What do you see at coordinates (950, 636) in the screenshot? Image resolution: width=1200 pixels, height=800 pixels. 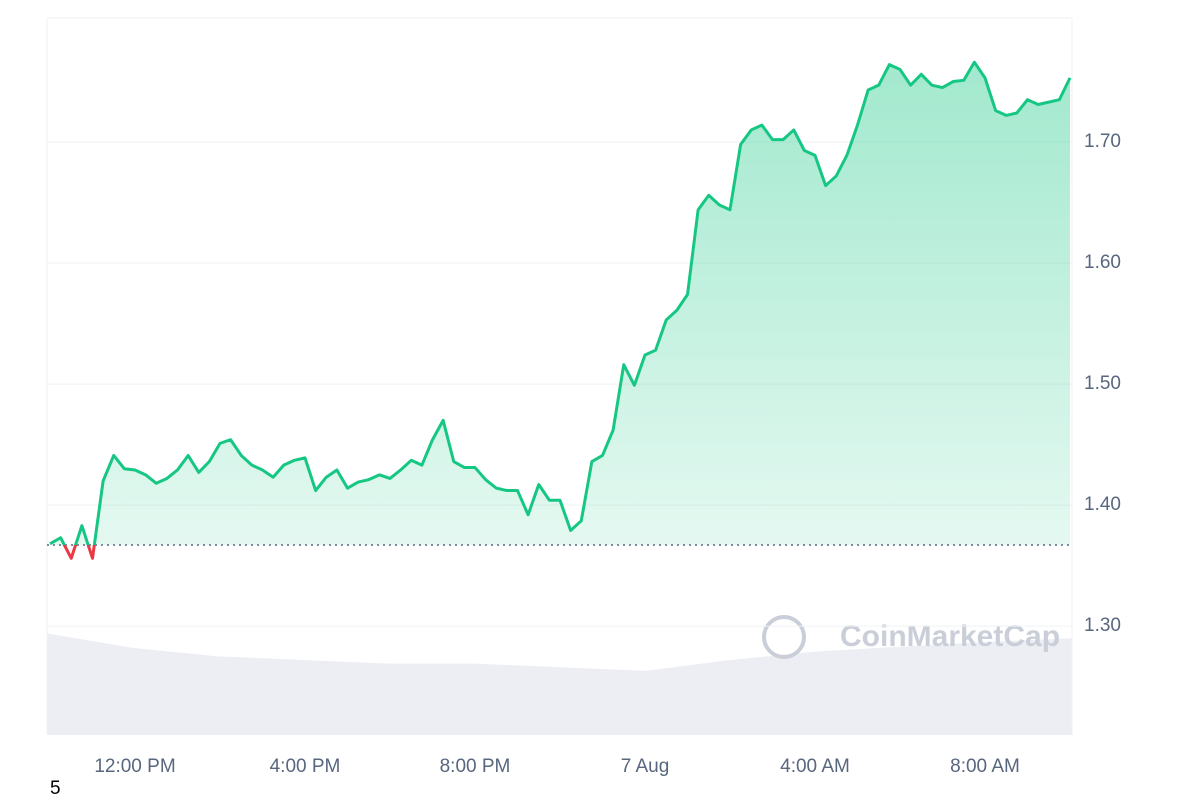 I see `watermark: CoinMarketCap` at bounding box center [950, 636].